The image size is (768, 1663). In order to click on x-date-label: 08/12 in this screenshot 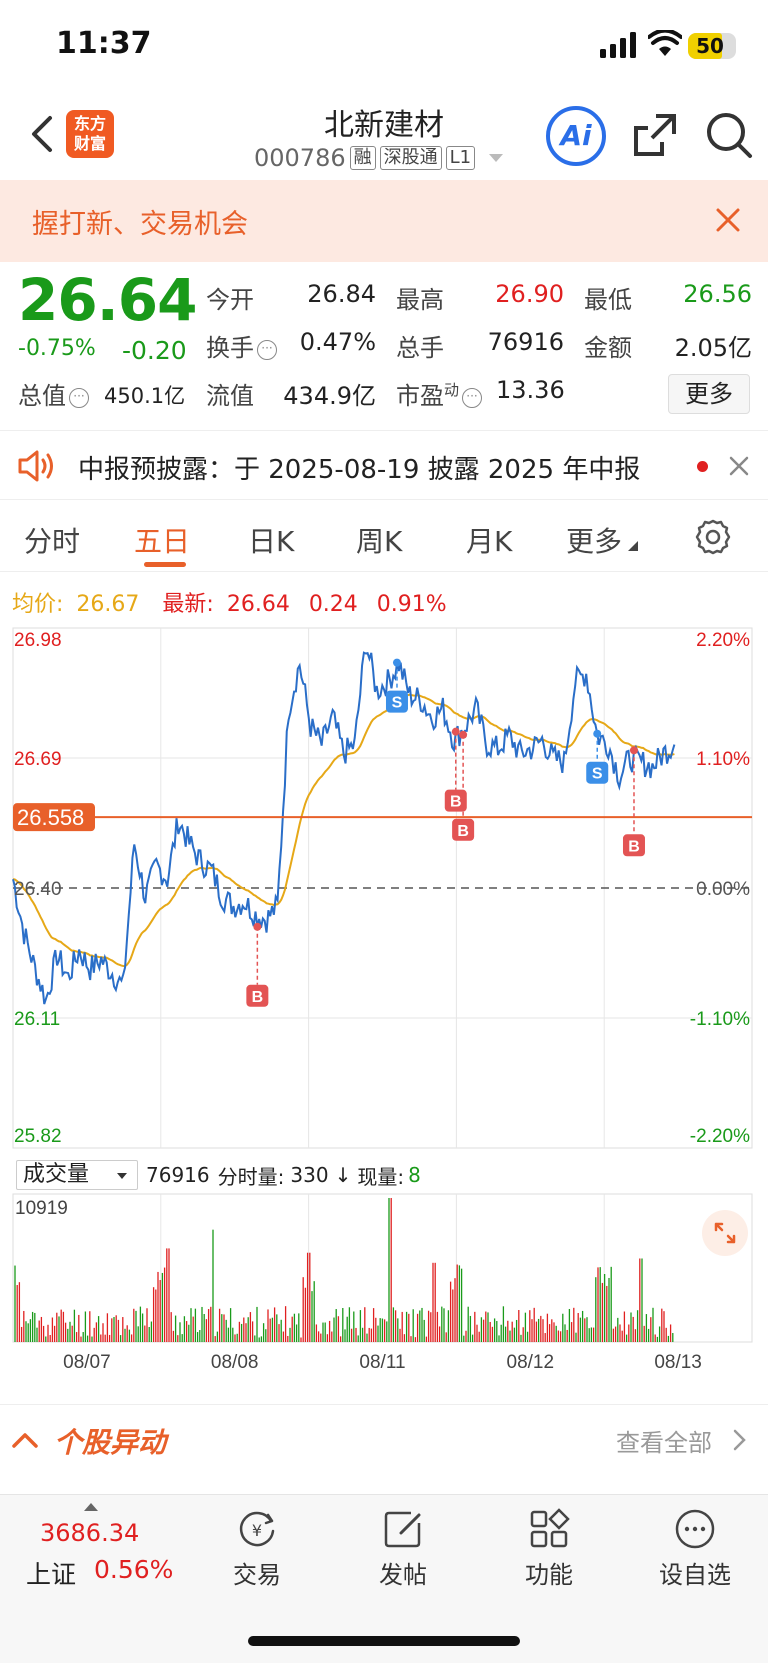, I will do `click(531, 1362)`.